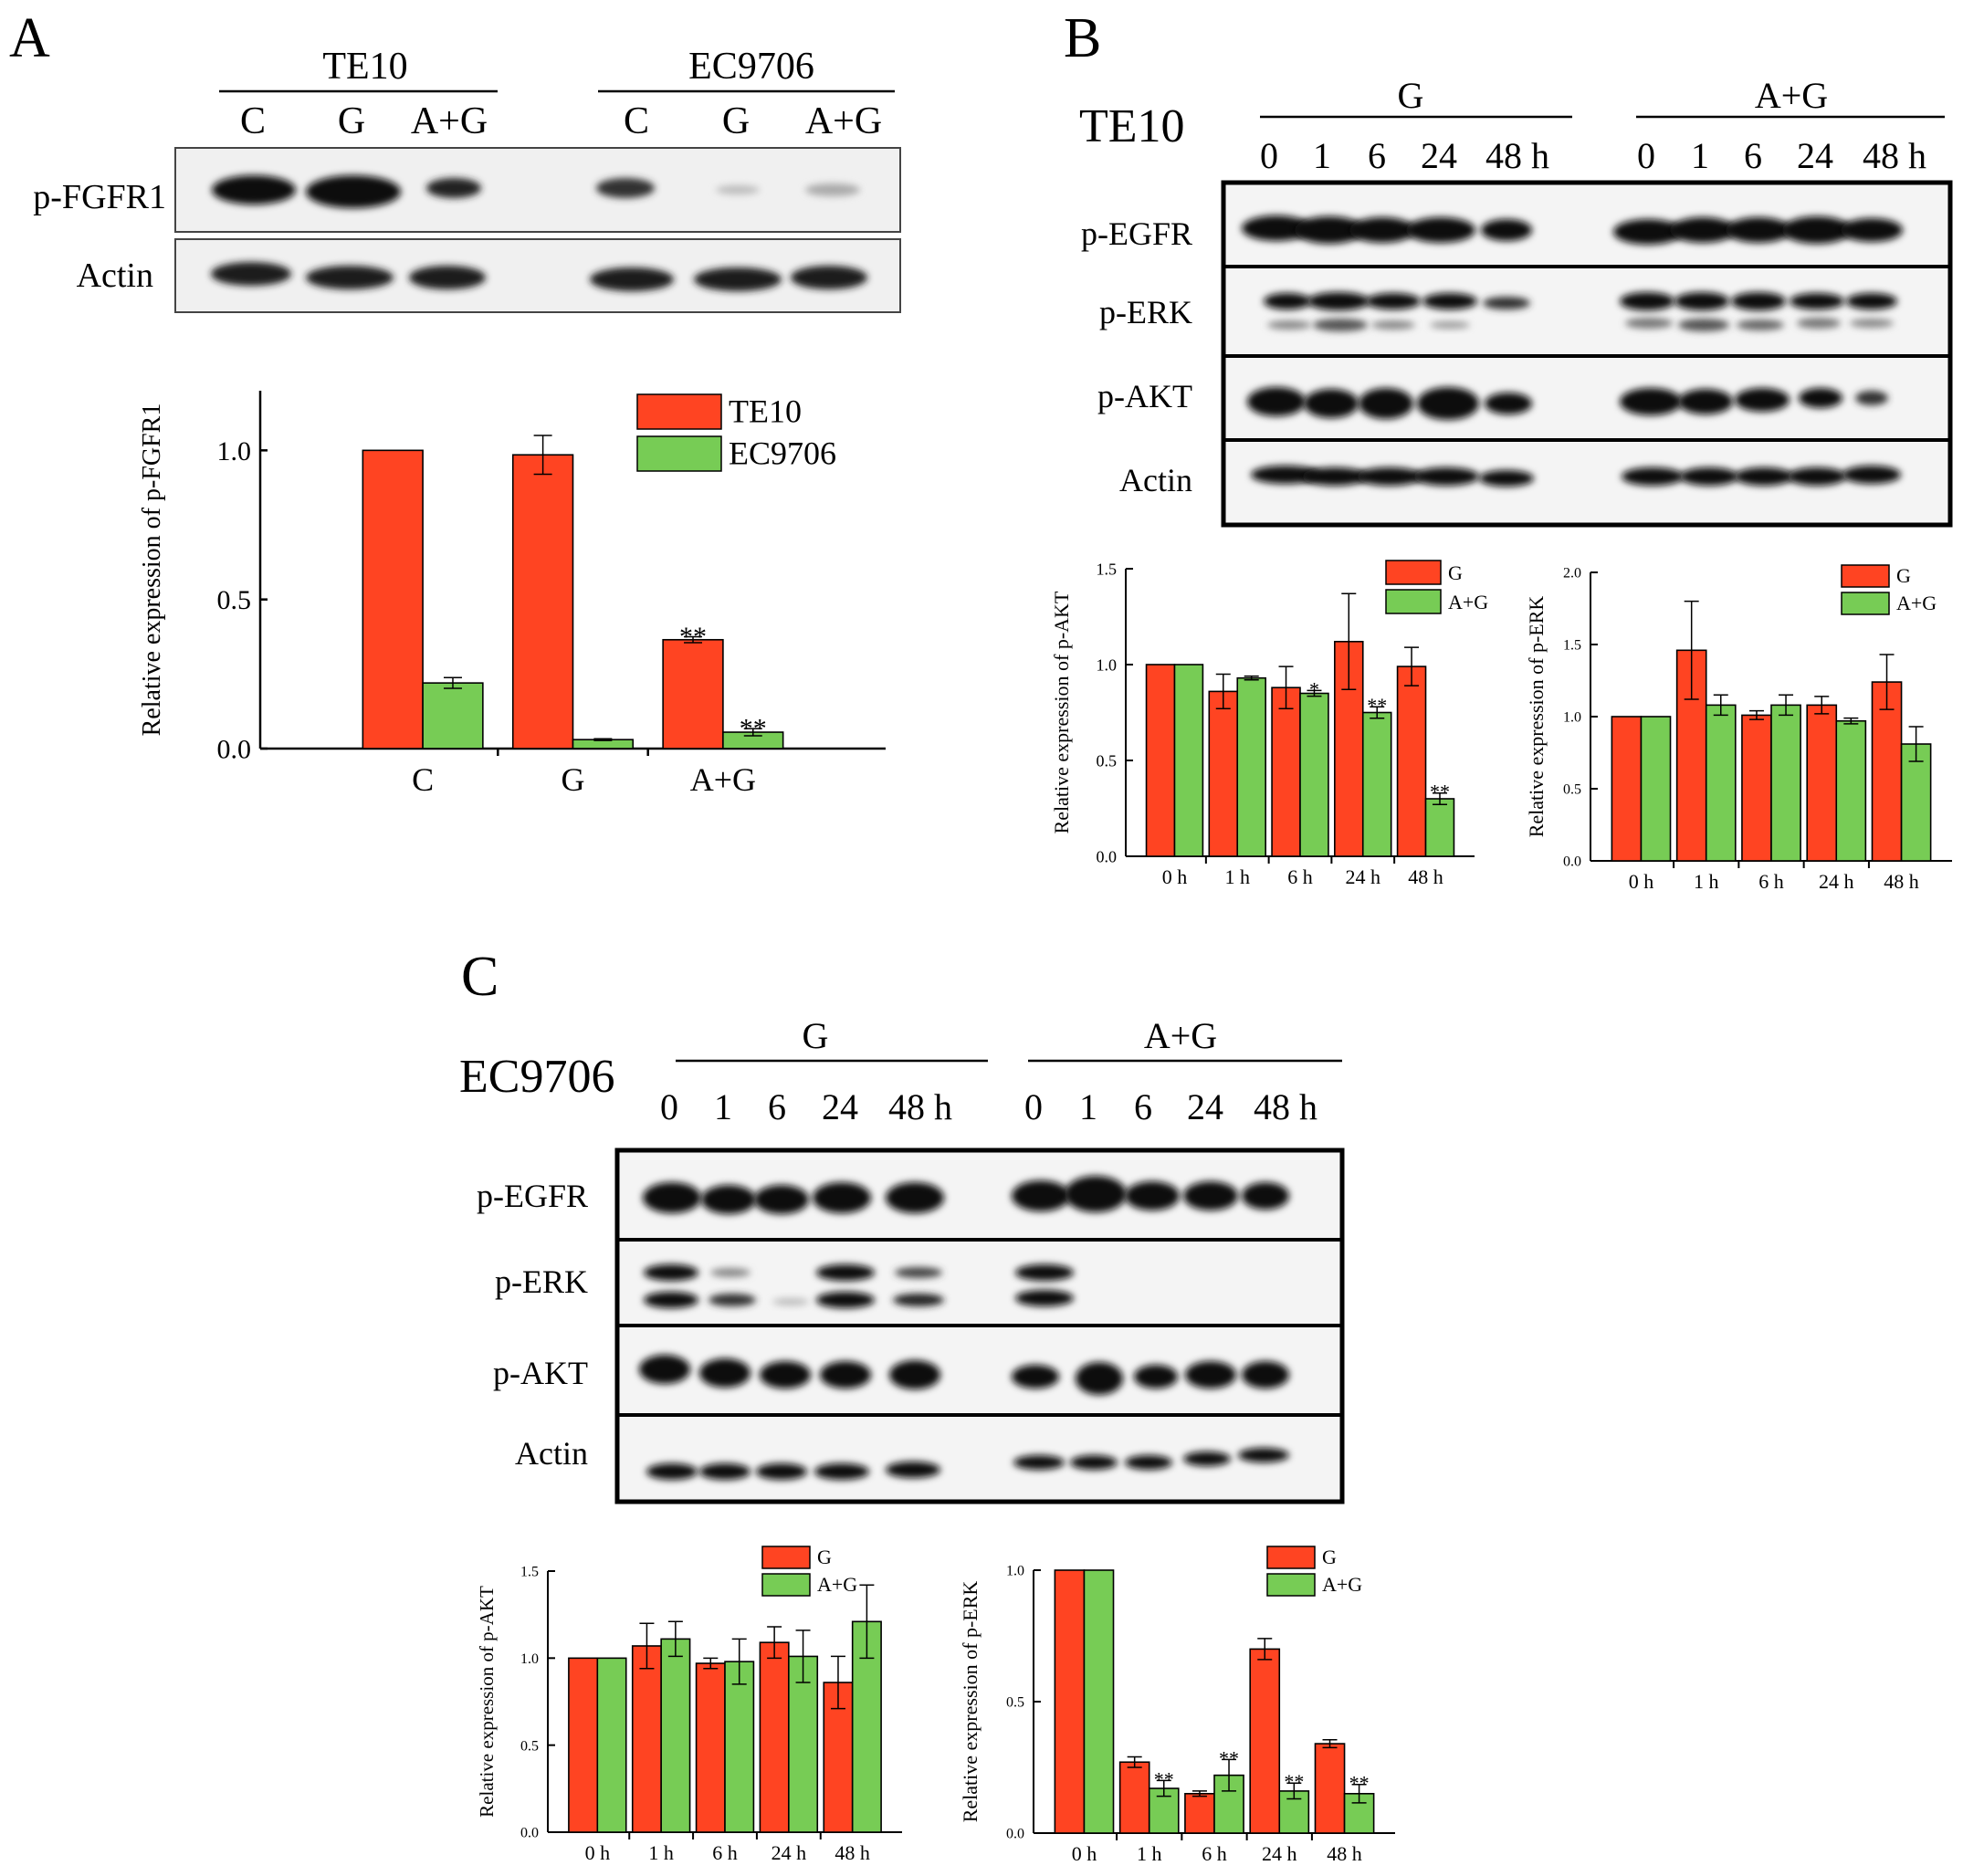 The height and width of the screenshot is (1876, 1963). I want to click on panel-letter-b: B, so click(1082, 38).